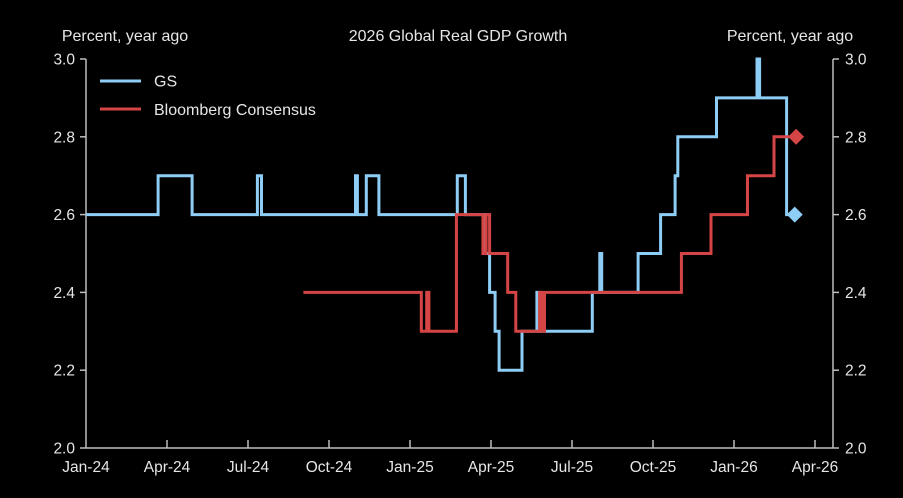 The width and height of the screenshot is (903, 498). I want to click on y-tick-label-left: 2.8, so click(64, 137).